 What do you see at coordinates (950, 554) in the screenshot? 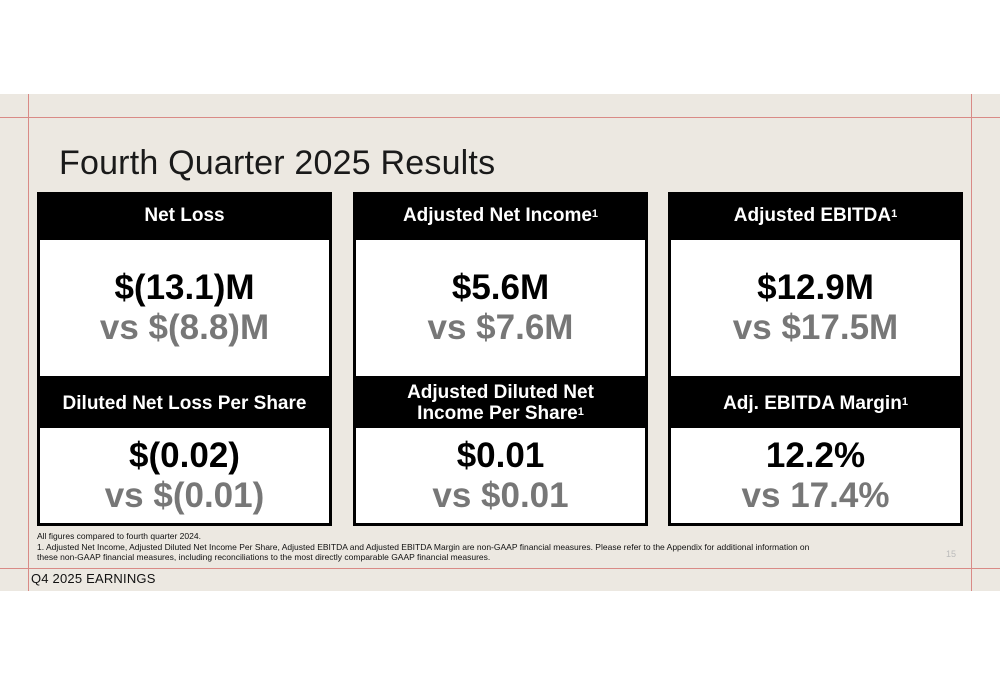
I see `page-number: 15` at bounding box center [950, 554].